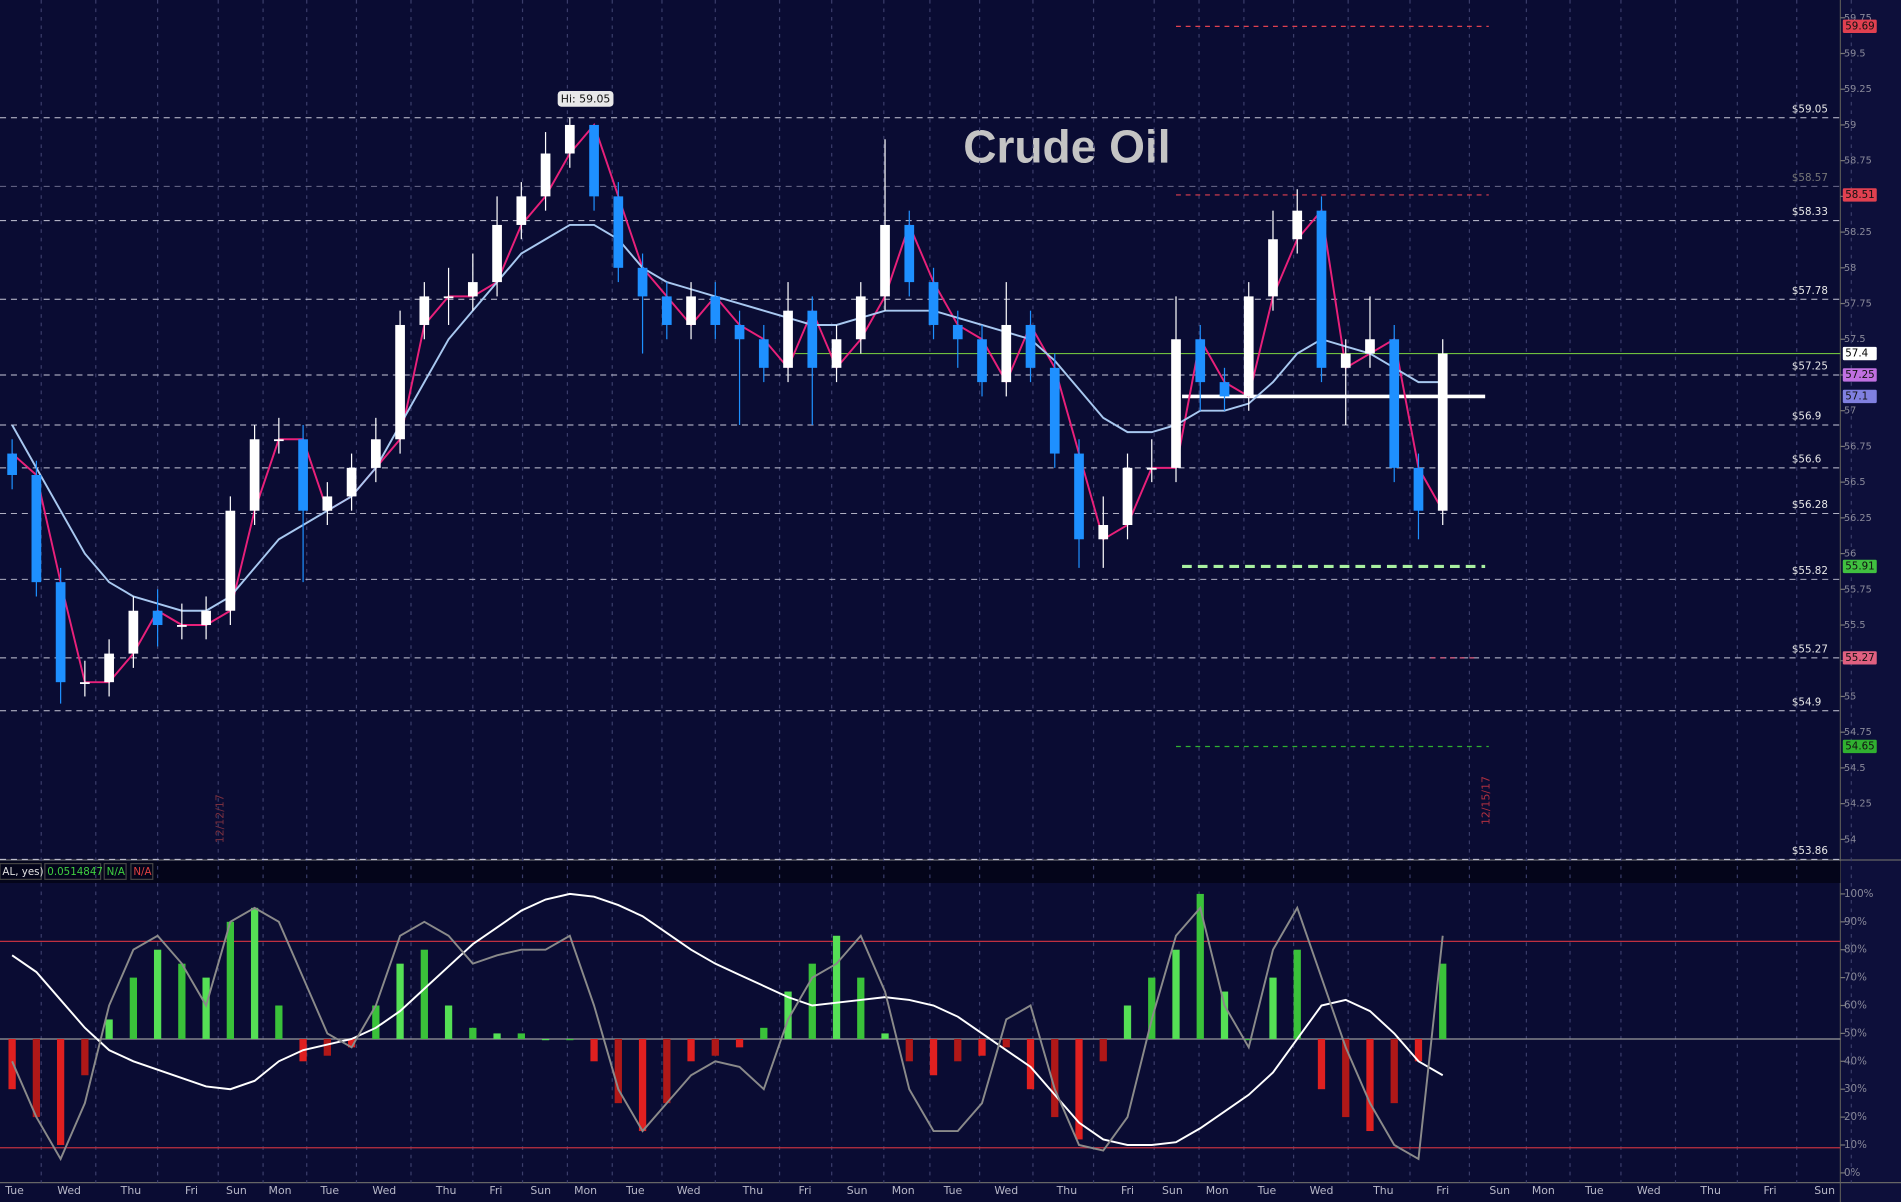  Describe the element at coordinates (1859, 375) in the screenshot. I see `price-tag-label: 57.25` at that location.